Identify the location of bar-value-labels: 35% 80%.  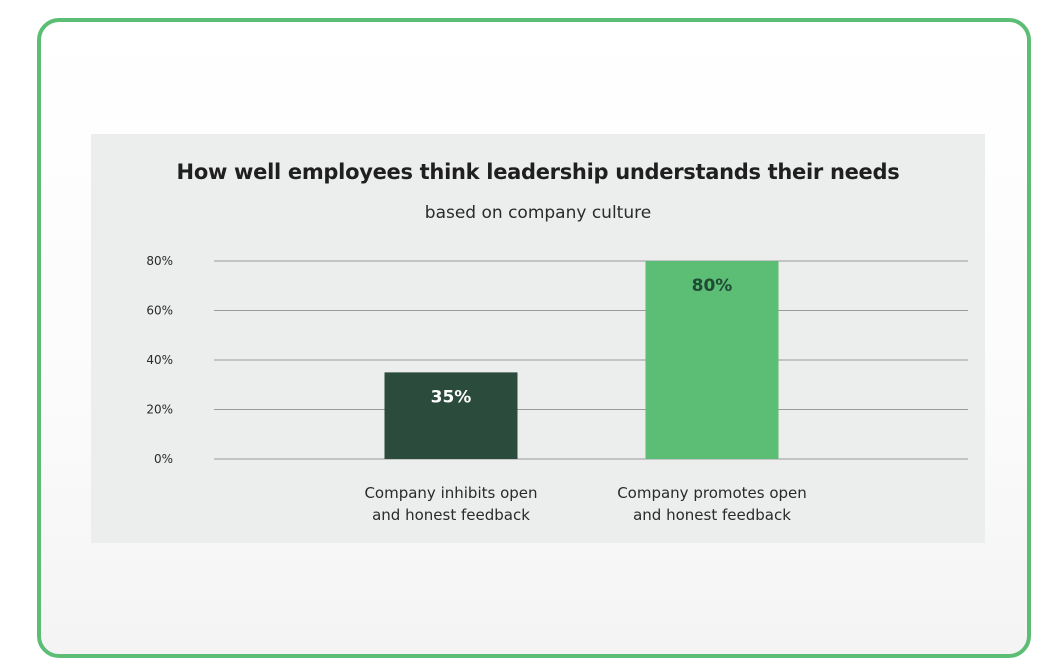
(582, 341).